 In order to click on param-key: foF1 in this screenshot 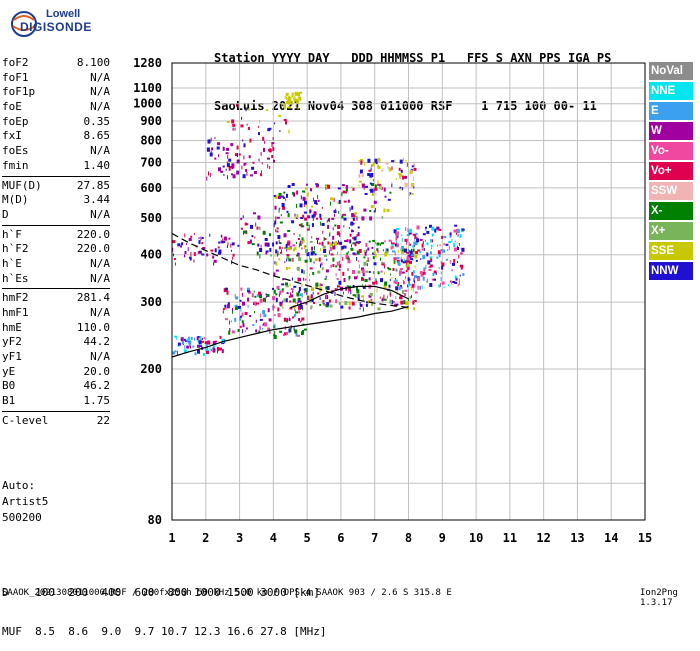, I will do `click(15, 77)`.